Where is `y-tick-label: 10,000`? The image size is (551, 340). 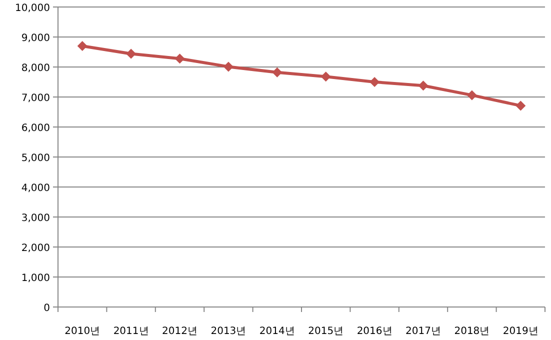 y-tick-label: 10,000 is located at coordinates (32, 8).